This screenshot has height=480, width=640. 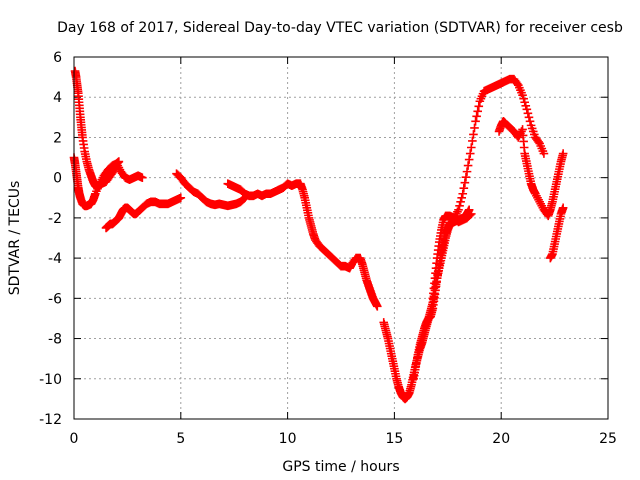 I want to click on x-tick-label: 10, so click(x=288, y=439).